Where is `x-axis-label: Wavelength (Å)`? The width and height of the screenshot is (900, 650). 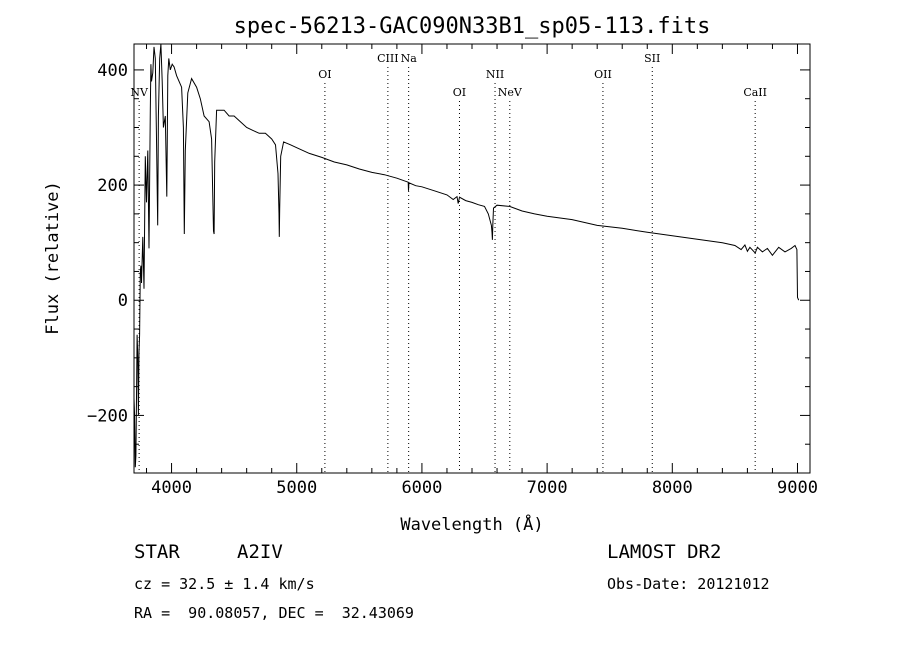
x-axis-label: Wavelength (Å) is located at coordinates (471, 524).